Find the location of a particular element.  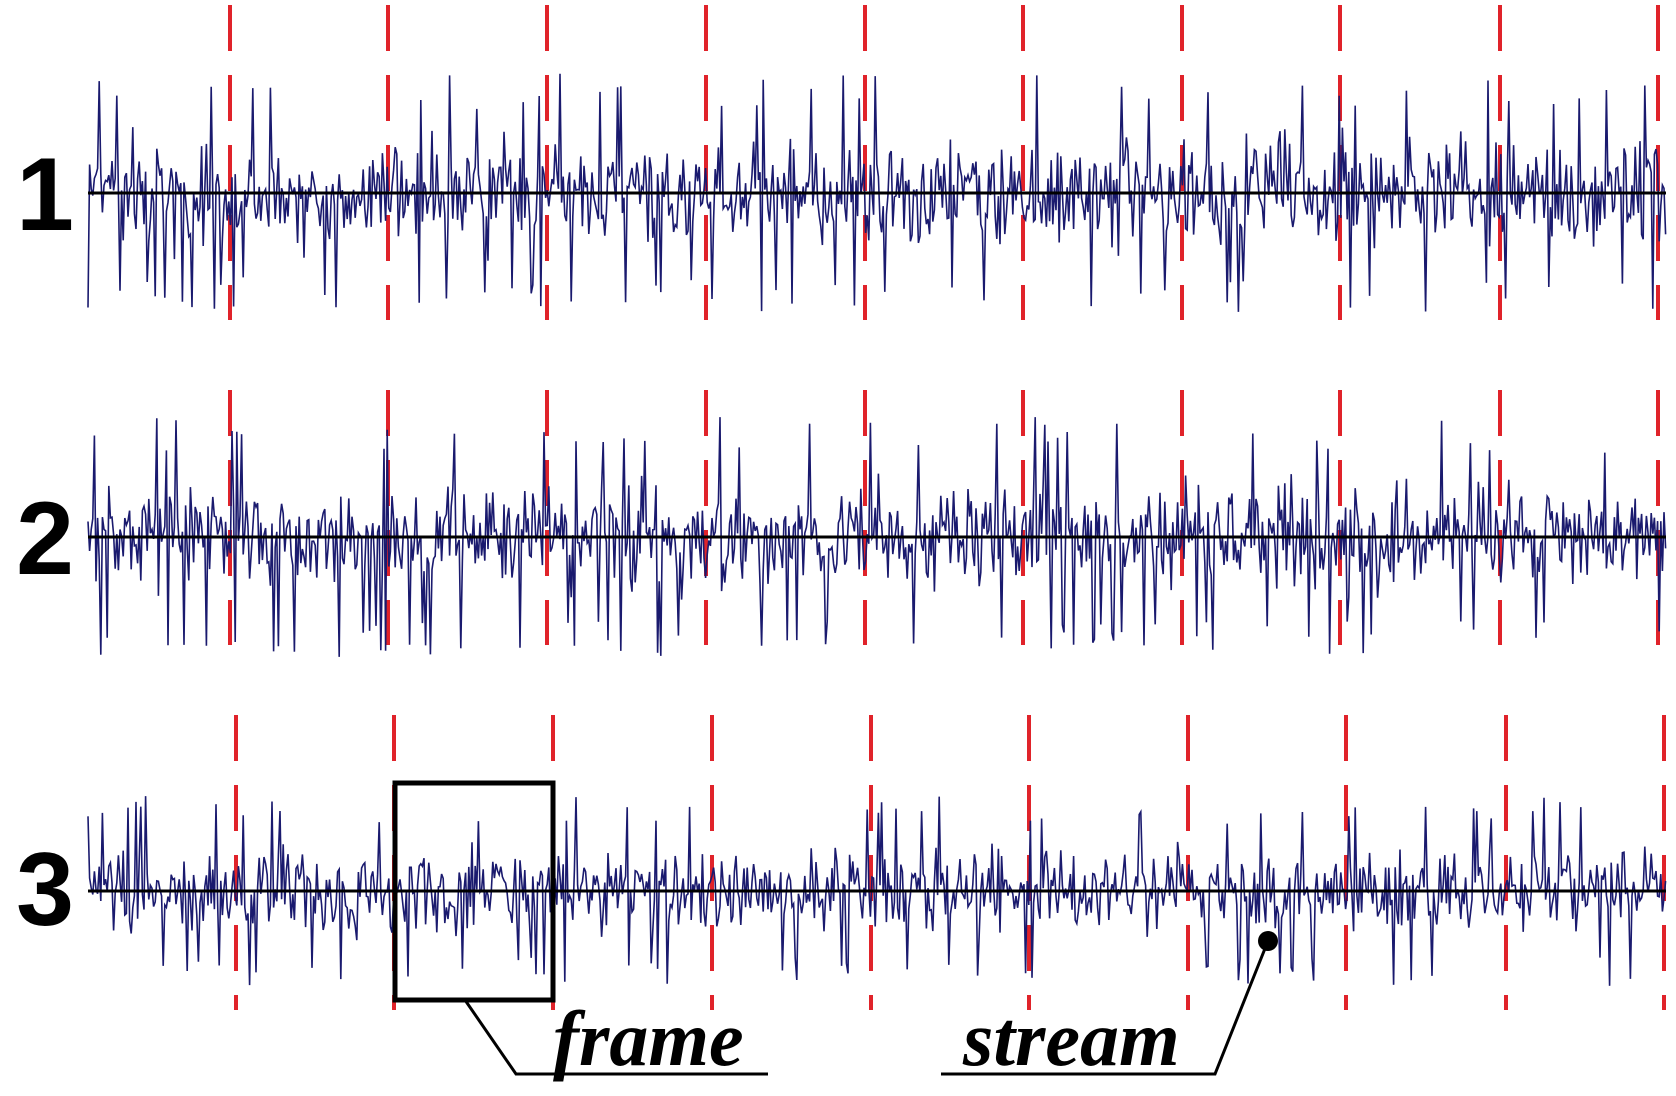

frame-label: frame is located at coordinates (648, 1038).